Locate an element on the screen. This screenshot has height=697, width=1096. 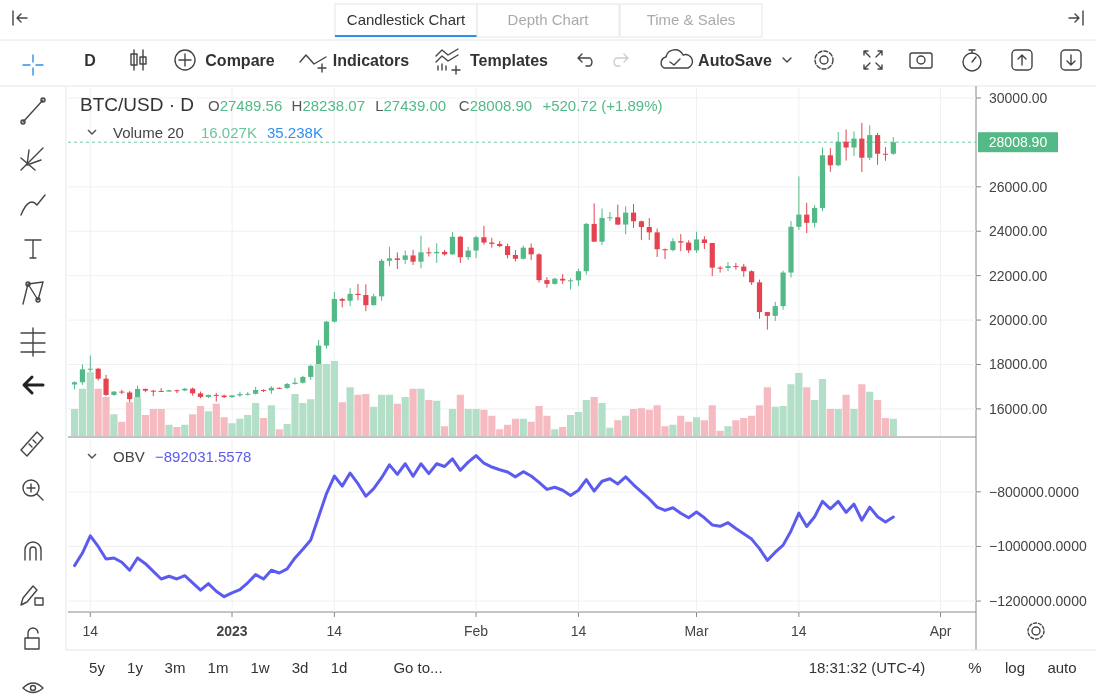
text: 1m is located at coordinates (218, 667).